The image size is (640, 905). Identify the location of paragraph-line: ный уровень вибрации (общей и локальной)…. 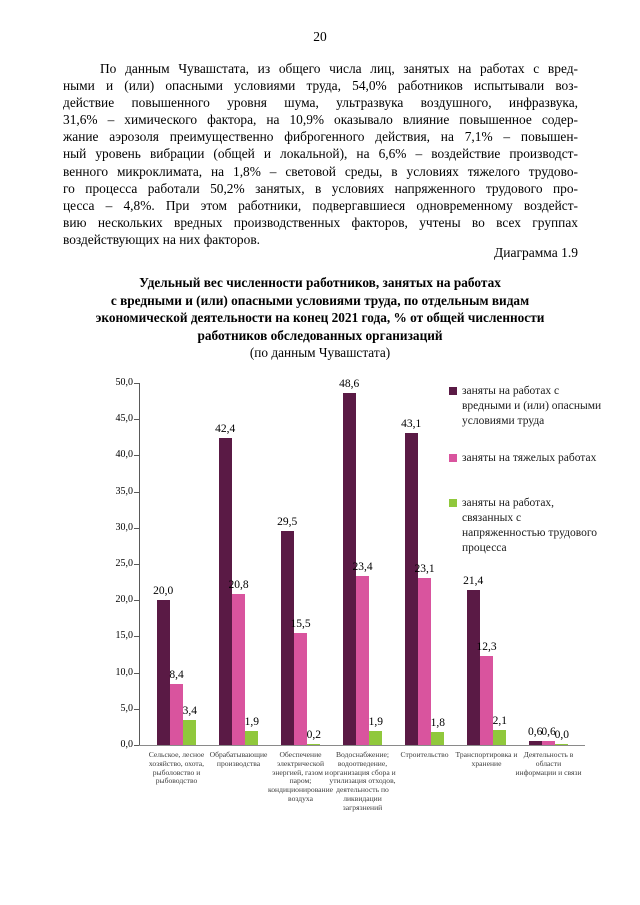
(320, 154).